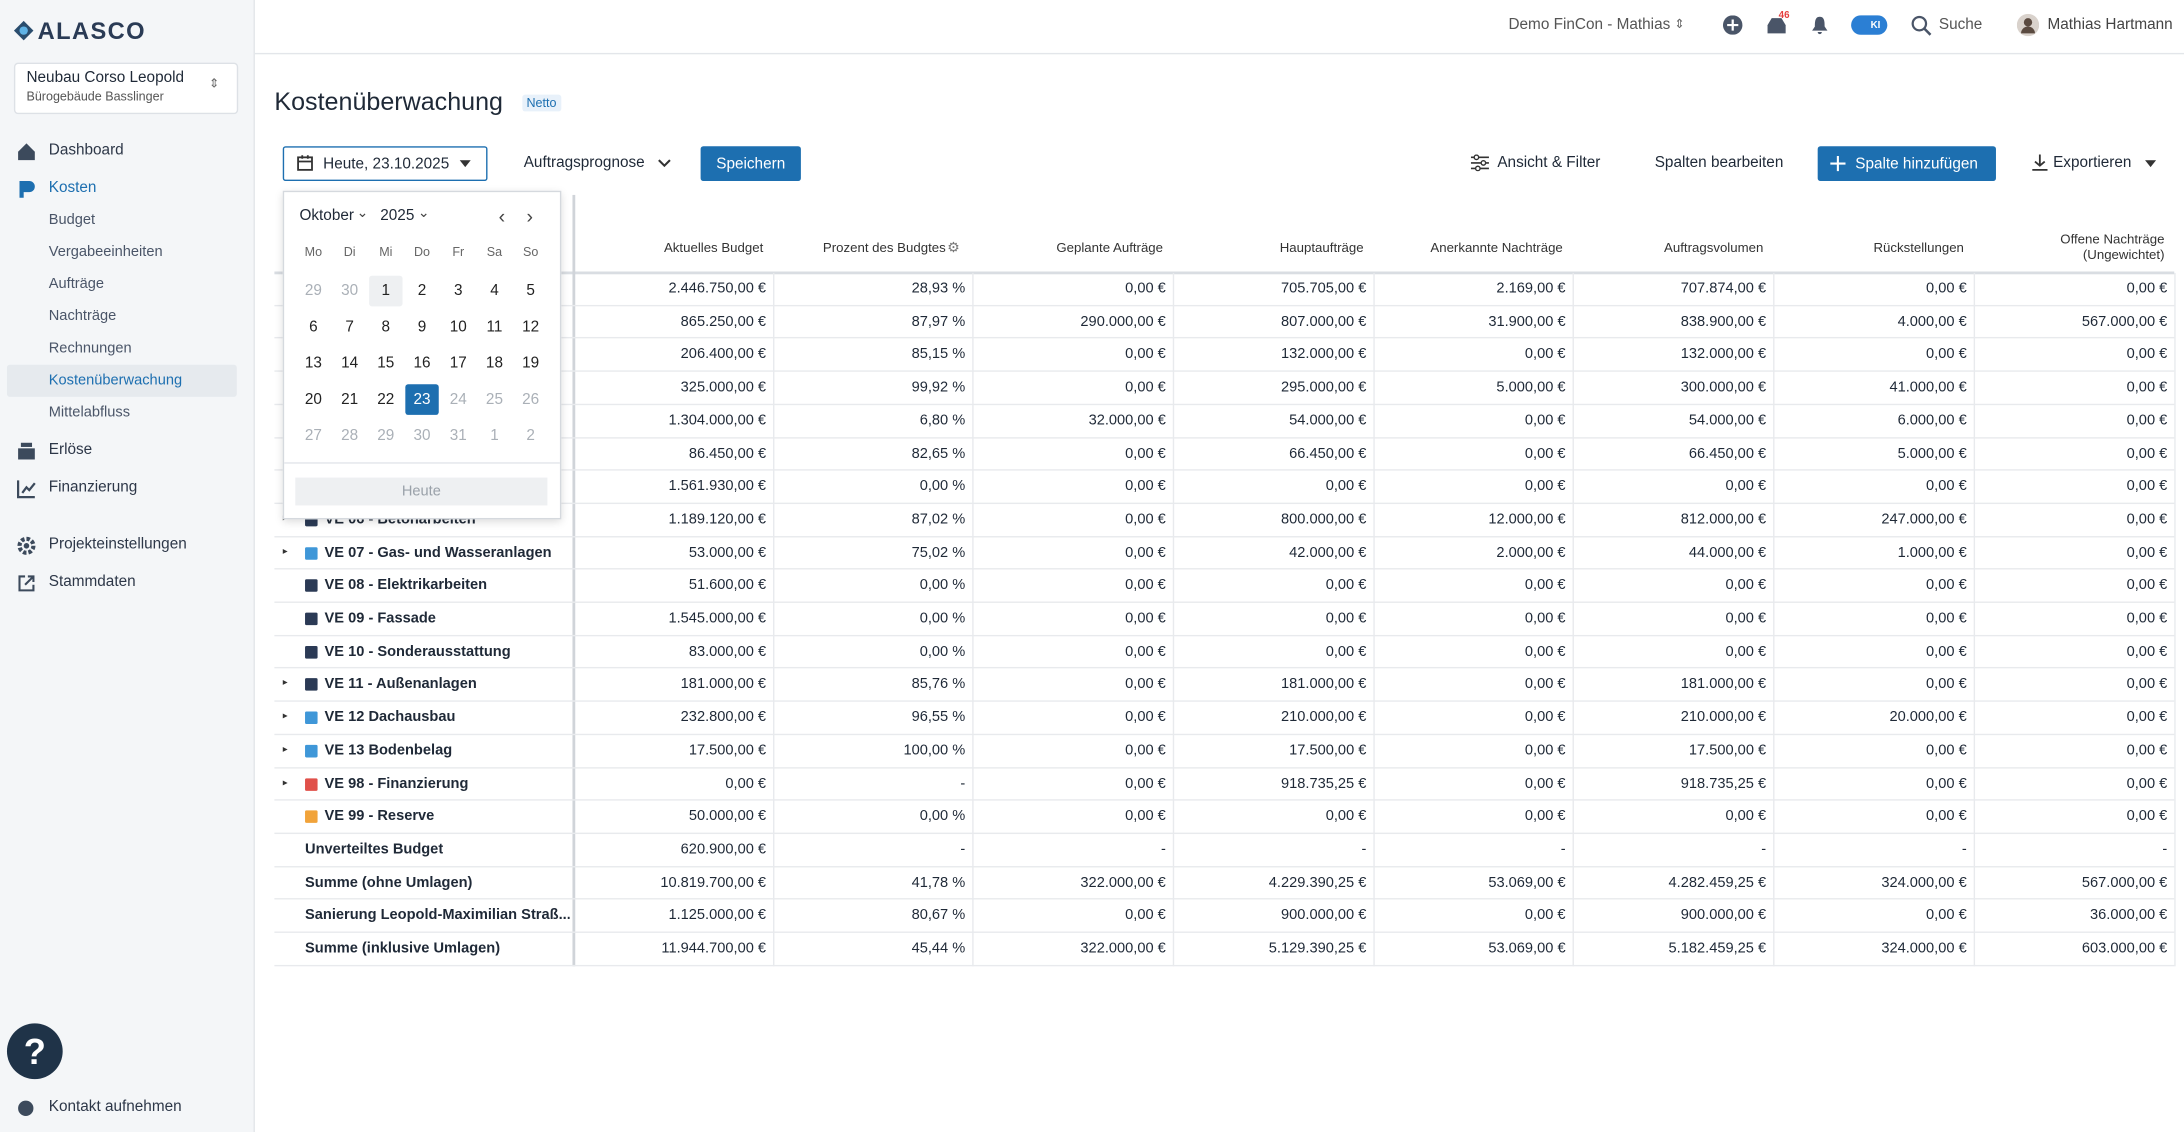 The image size is (2184, 1132). I want to click on sub-nav-item: Aufträge, so click(76, 284).